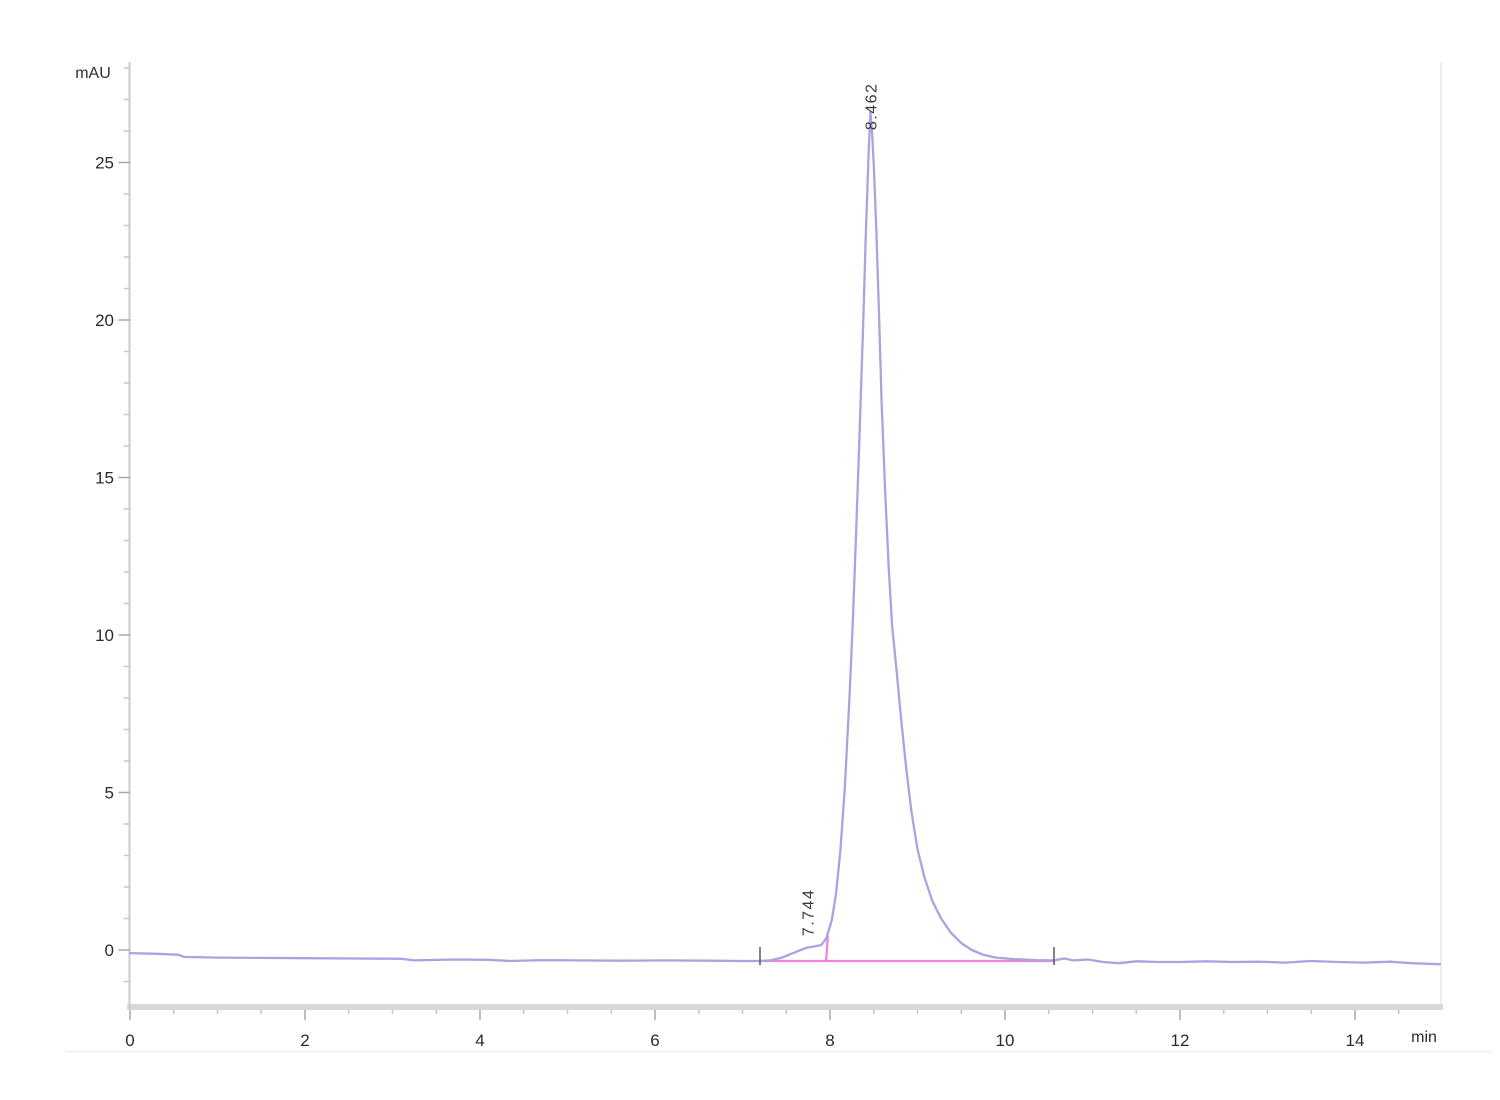  Describe the element at coordinates (104, 635) in the screenshot. I see `y-tick-label: 10` at that location.